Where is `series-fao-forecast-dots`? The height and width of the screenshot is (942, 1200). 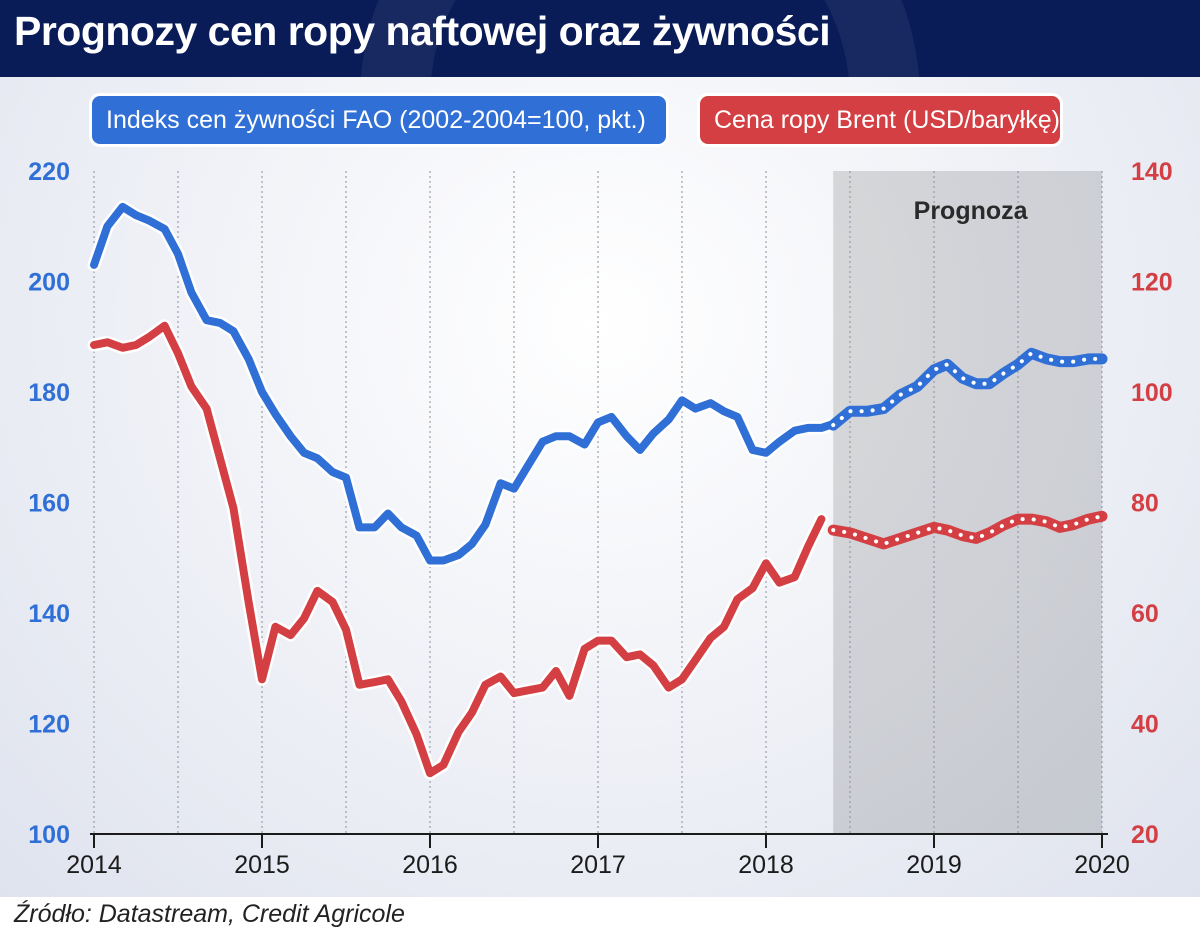
series-fao-forecast-dots is located at coordinates (967, 389).